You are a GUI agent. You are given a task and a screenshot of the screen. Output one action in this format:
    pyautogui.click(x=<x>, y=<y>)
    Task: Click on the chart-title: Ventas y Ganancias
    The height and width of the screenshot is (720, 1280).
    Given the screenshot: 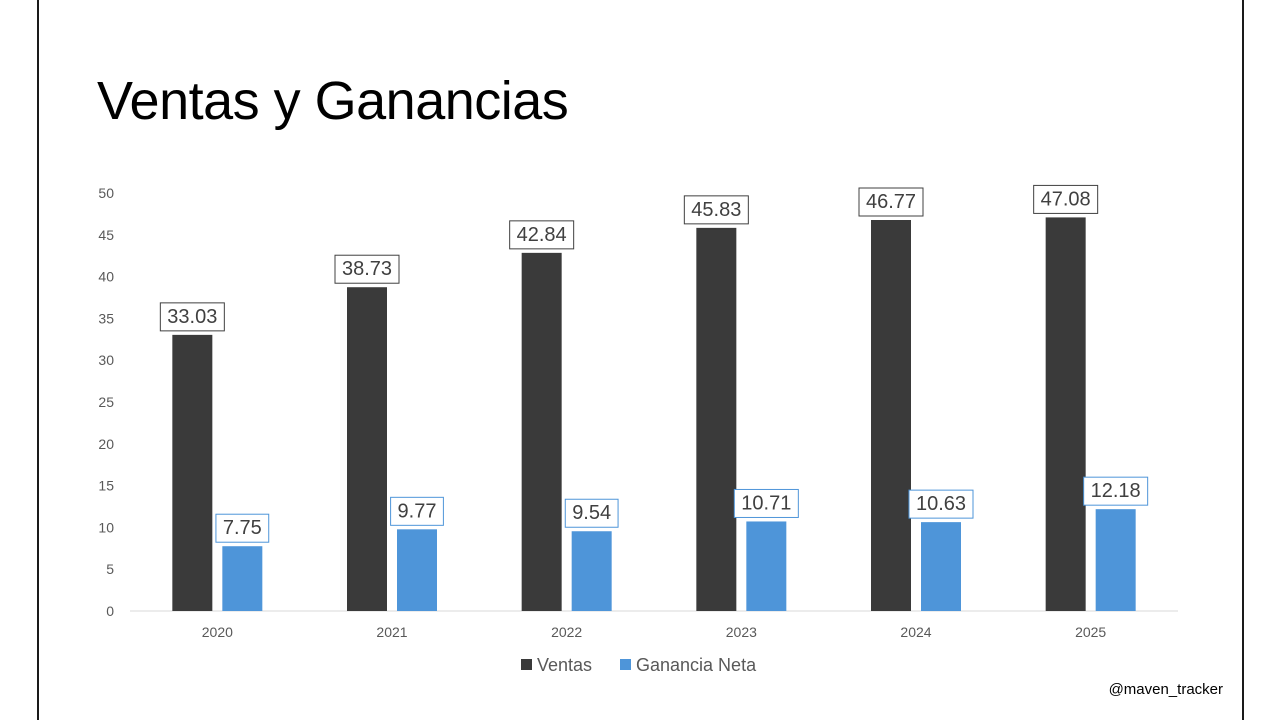 What is the action you would take?
    pyautogui.click(x=333, y=101)
    